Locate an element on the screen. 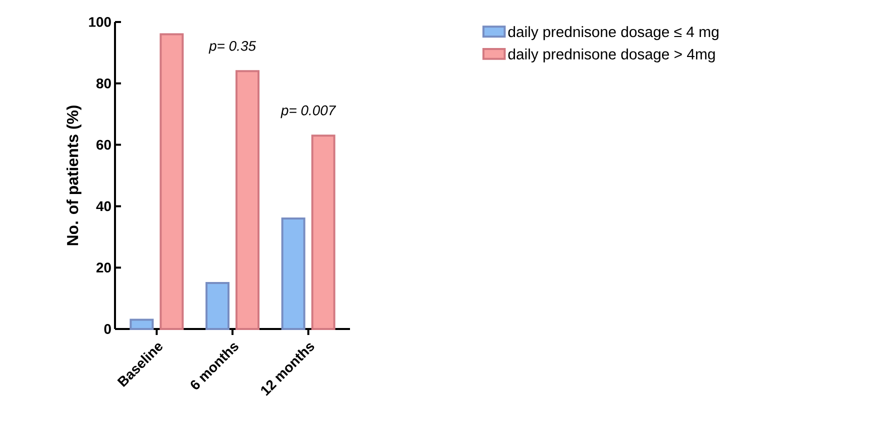 The width and height of the screenshot is (896, 441). y-tick-label: 20 is located at coordinates (103, 267).